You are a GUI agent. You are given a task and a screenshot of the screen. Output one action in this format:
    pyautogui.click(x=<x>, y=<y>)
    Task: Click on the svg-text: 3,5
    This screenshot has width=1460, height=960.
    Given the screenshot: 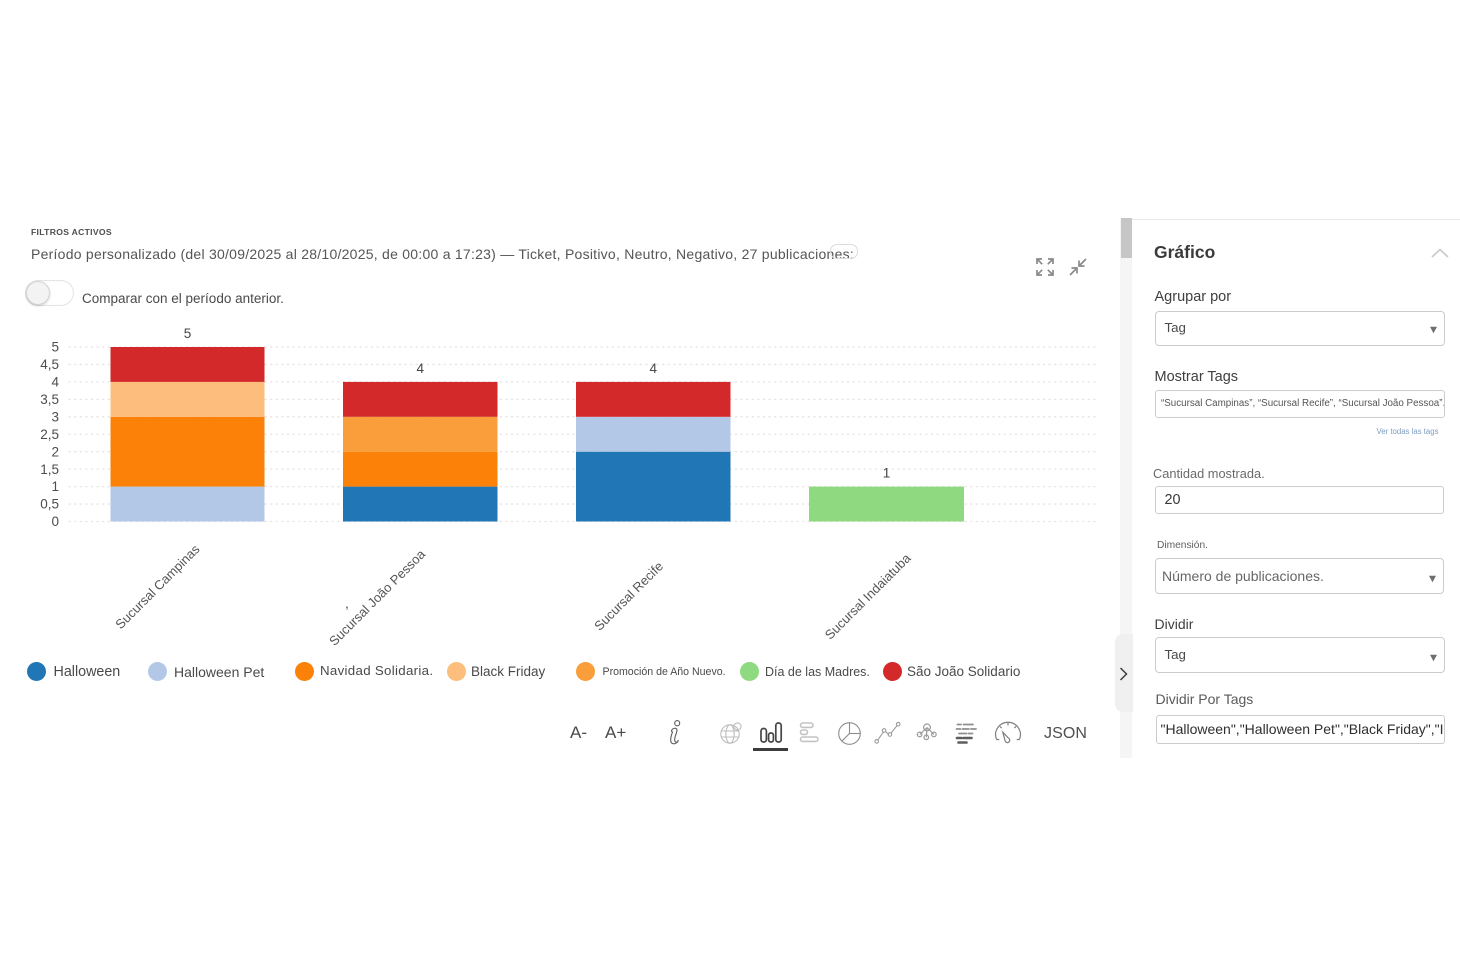 What is the action you would take?
    pyautogui.click(x=49, y=399)
    